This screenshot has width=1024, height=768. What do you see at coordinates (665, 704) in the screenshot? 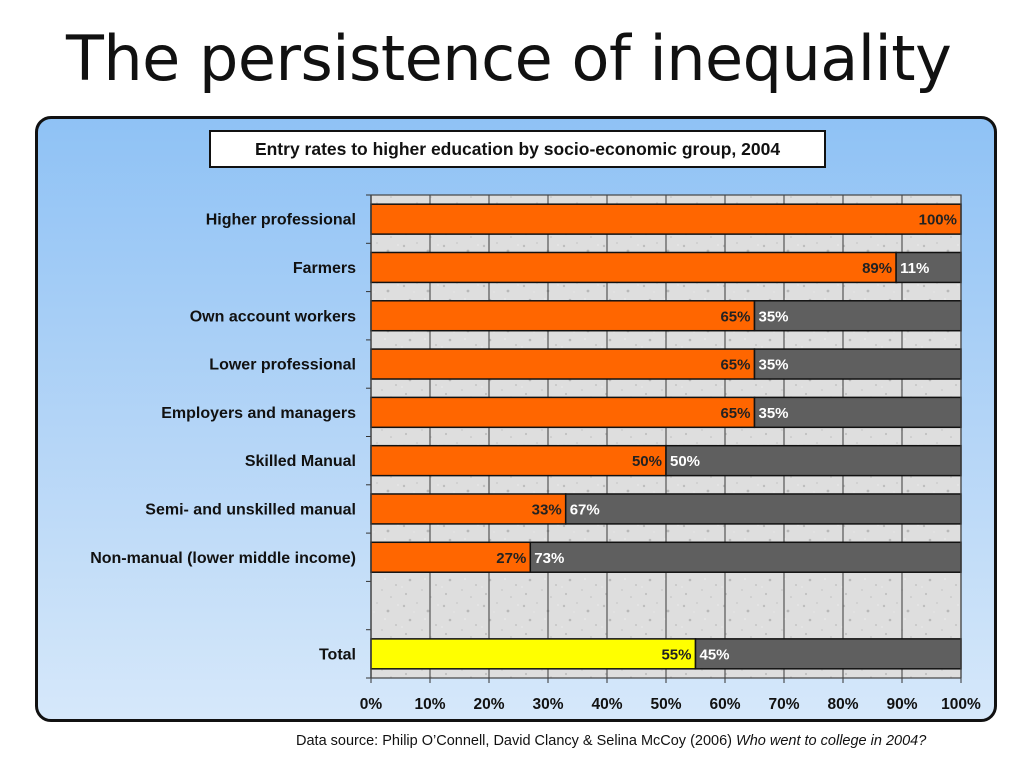
I see `x-tick-label: 50%` at bounding box center [665, 704].